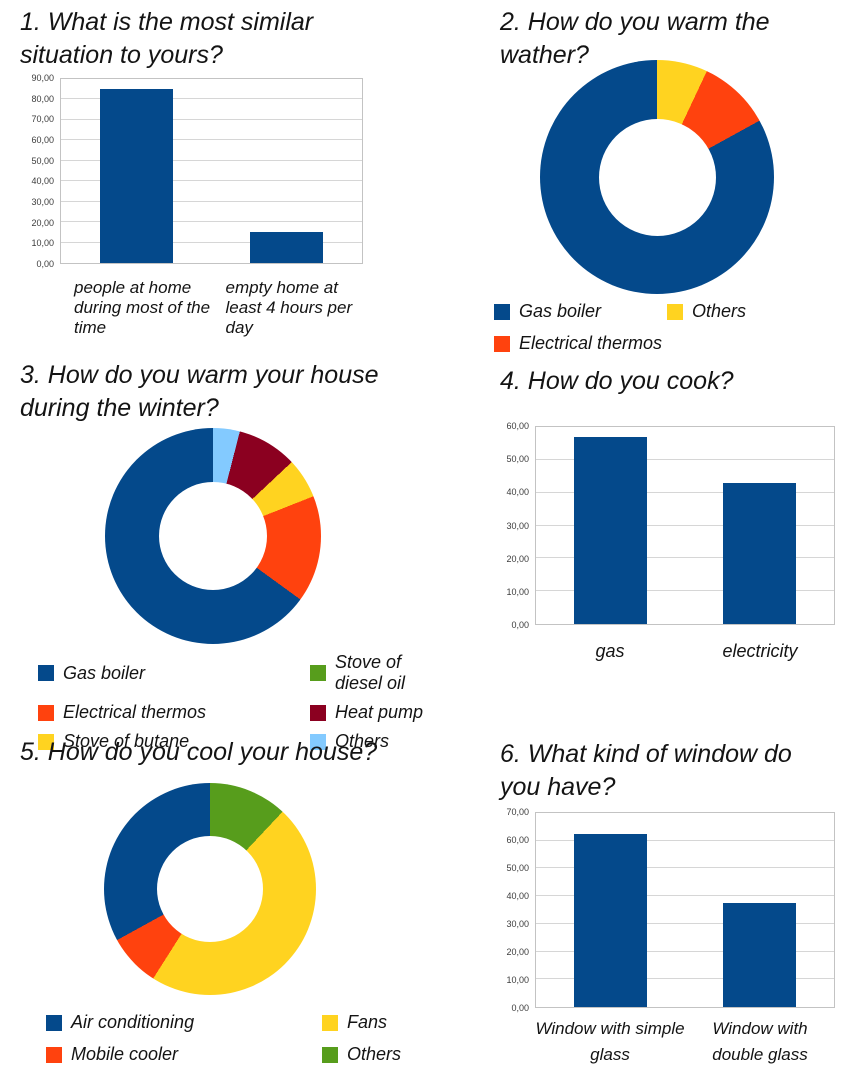  Describe the element at coordinates (142, 308) in the screenshot. I see `x-category-label: people at home during most of the time` at that location.